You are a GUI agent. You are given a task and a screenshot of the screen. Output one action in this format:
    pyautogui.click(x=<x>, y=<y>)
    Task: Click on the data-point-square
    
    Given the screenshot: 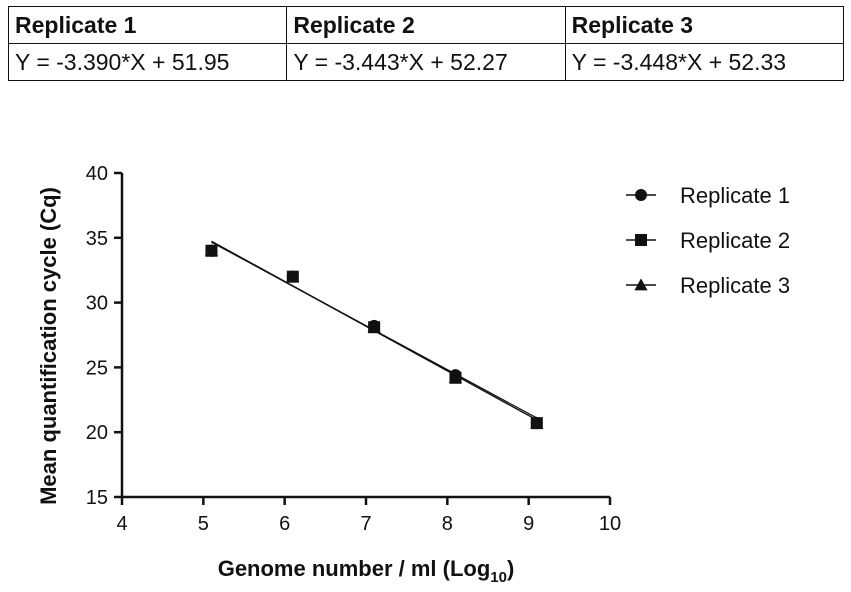 What is the action you would take?
    pyautogui.click(x=641, y=240)
    